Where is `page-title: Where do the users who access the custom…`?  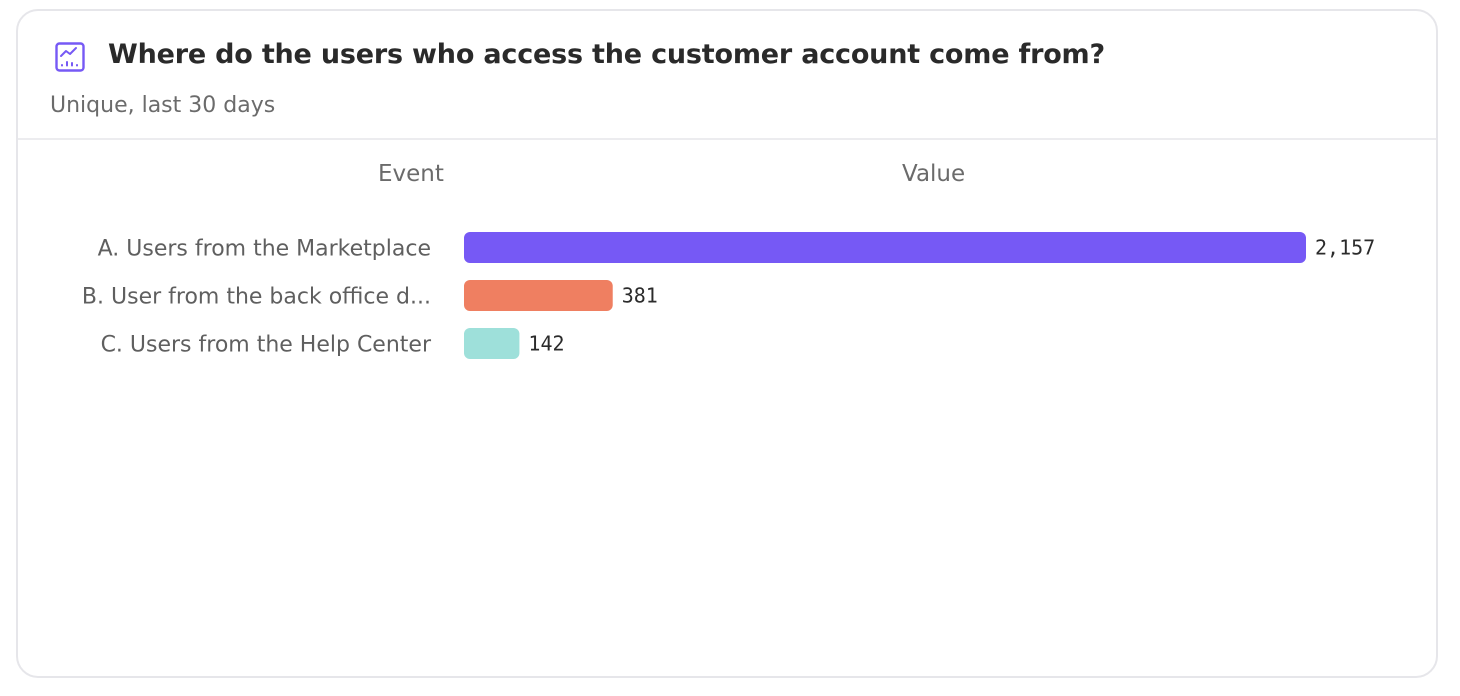 page-title: Where do the users who access the custom… is located at coordinates (606, 54).